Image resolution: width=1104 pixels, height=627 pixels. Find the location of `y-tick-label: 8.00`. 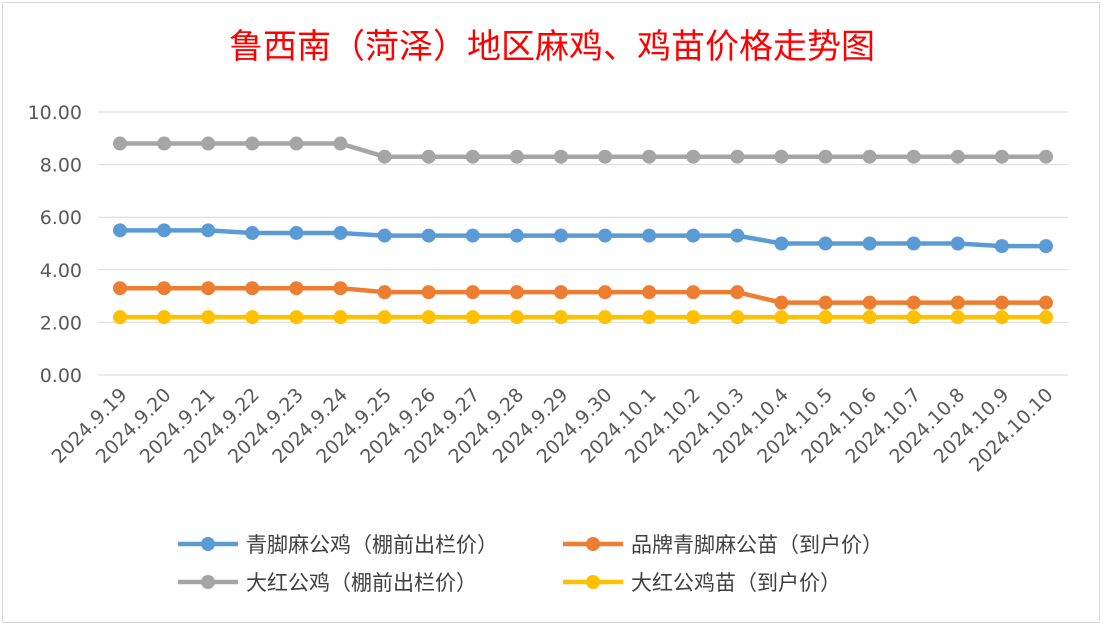

y-tick-label: 8.00 is located at coordinates (61, 166).